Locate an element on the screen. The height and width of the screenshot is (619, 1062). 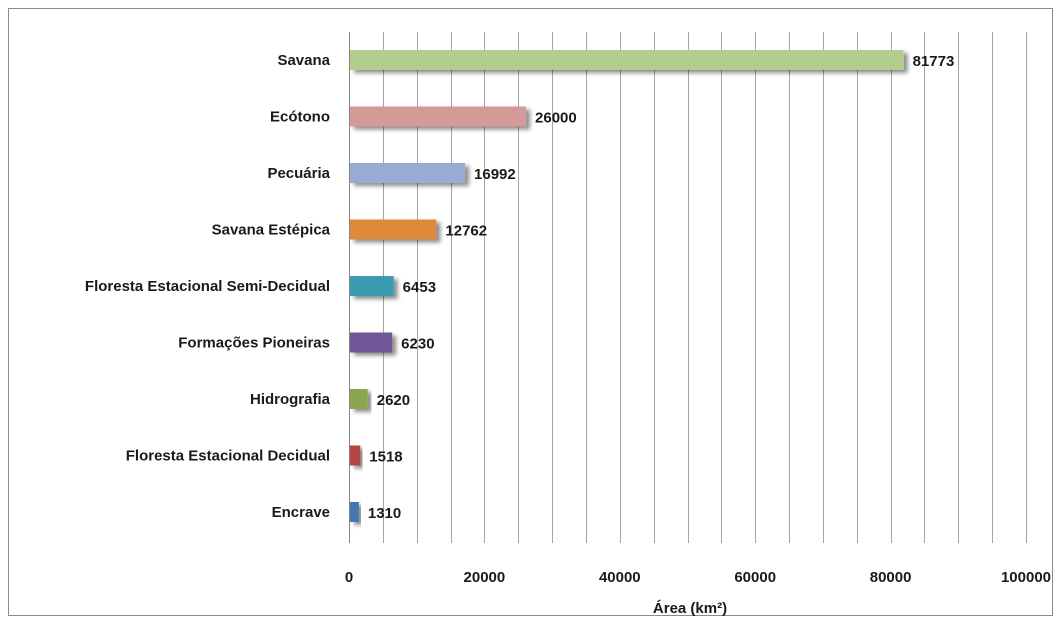
x-tick-label: 0 is located at coordinates (349, 577).